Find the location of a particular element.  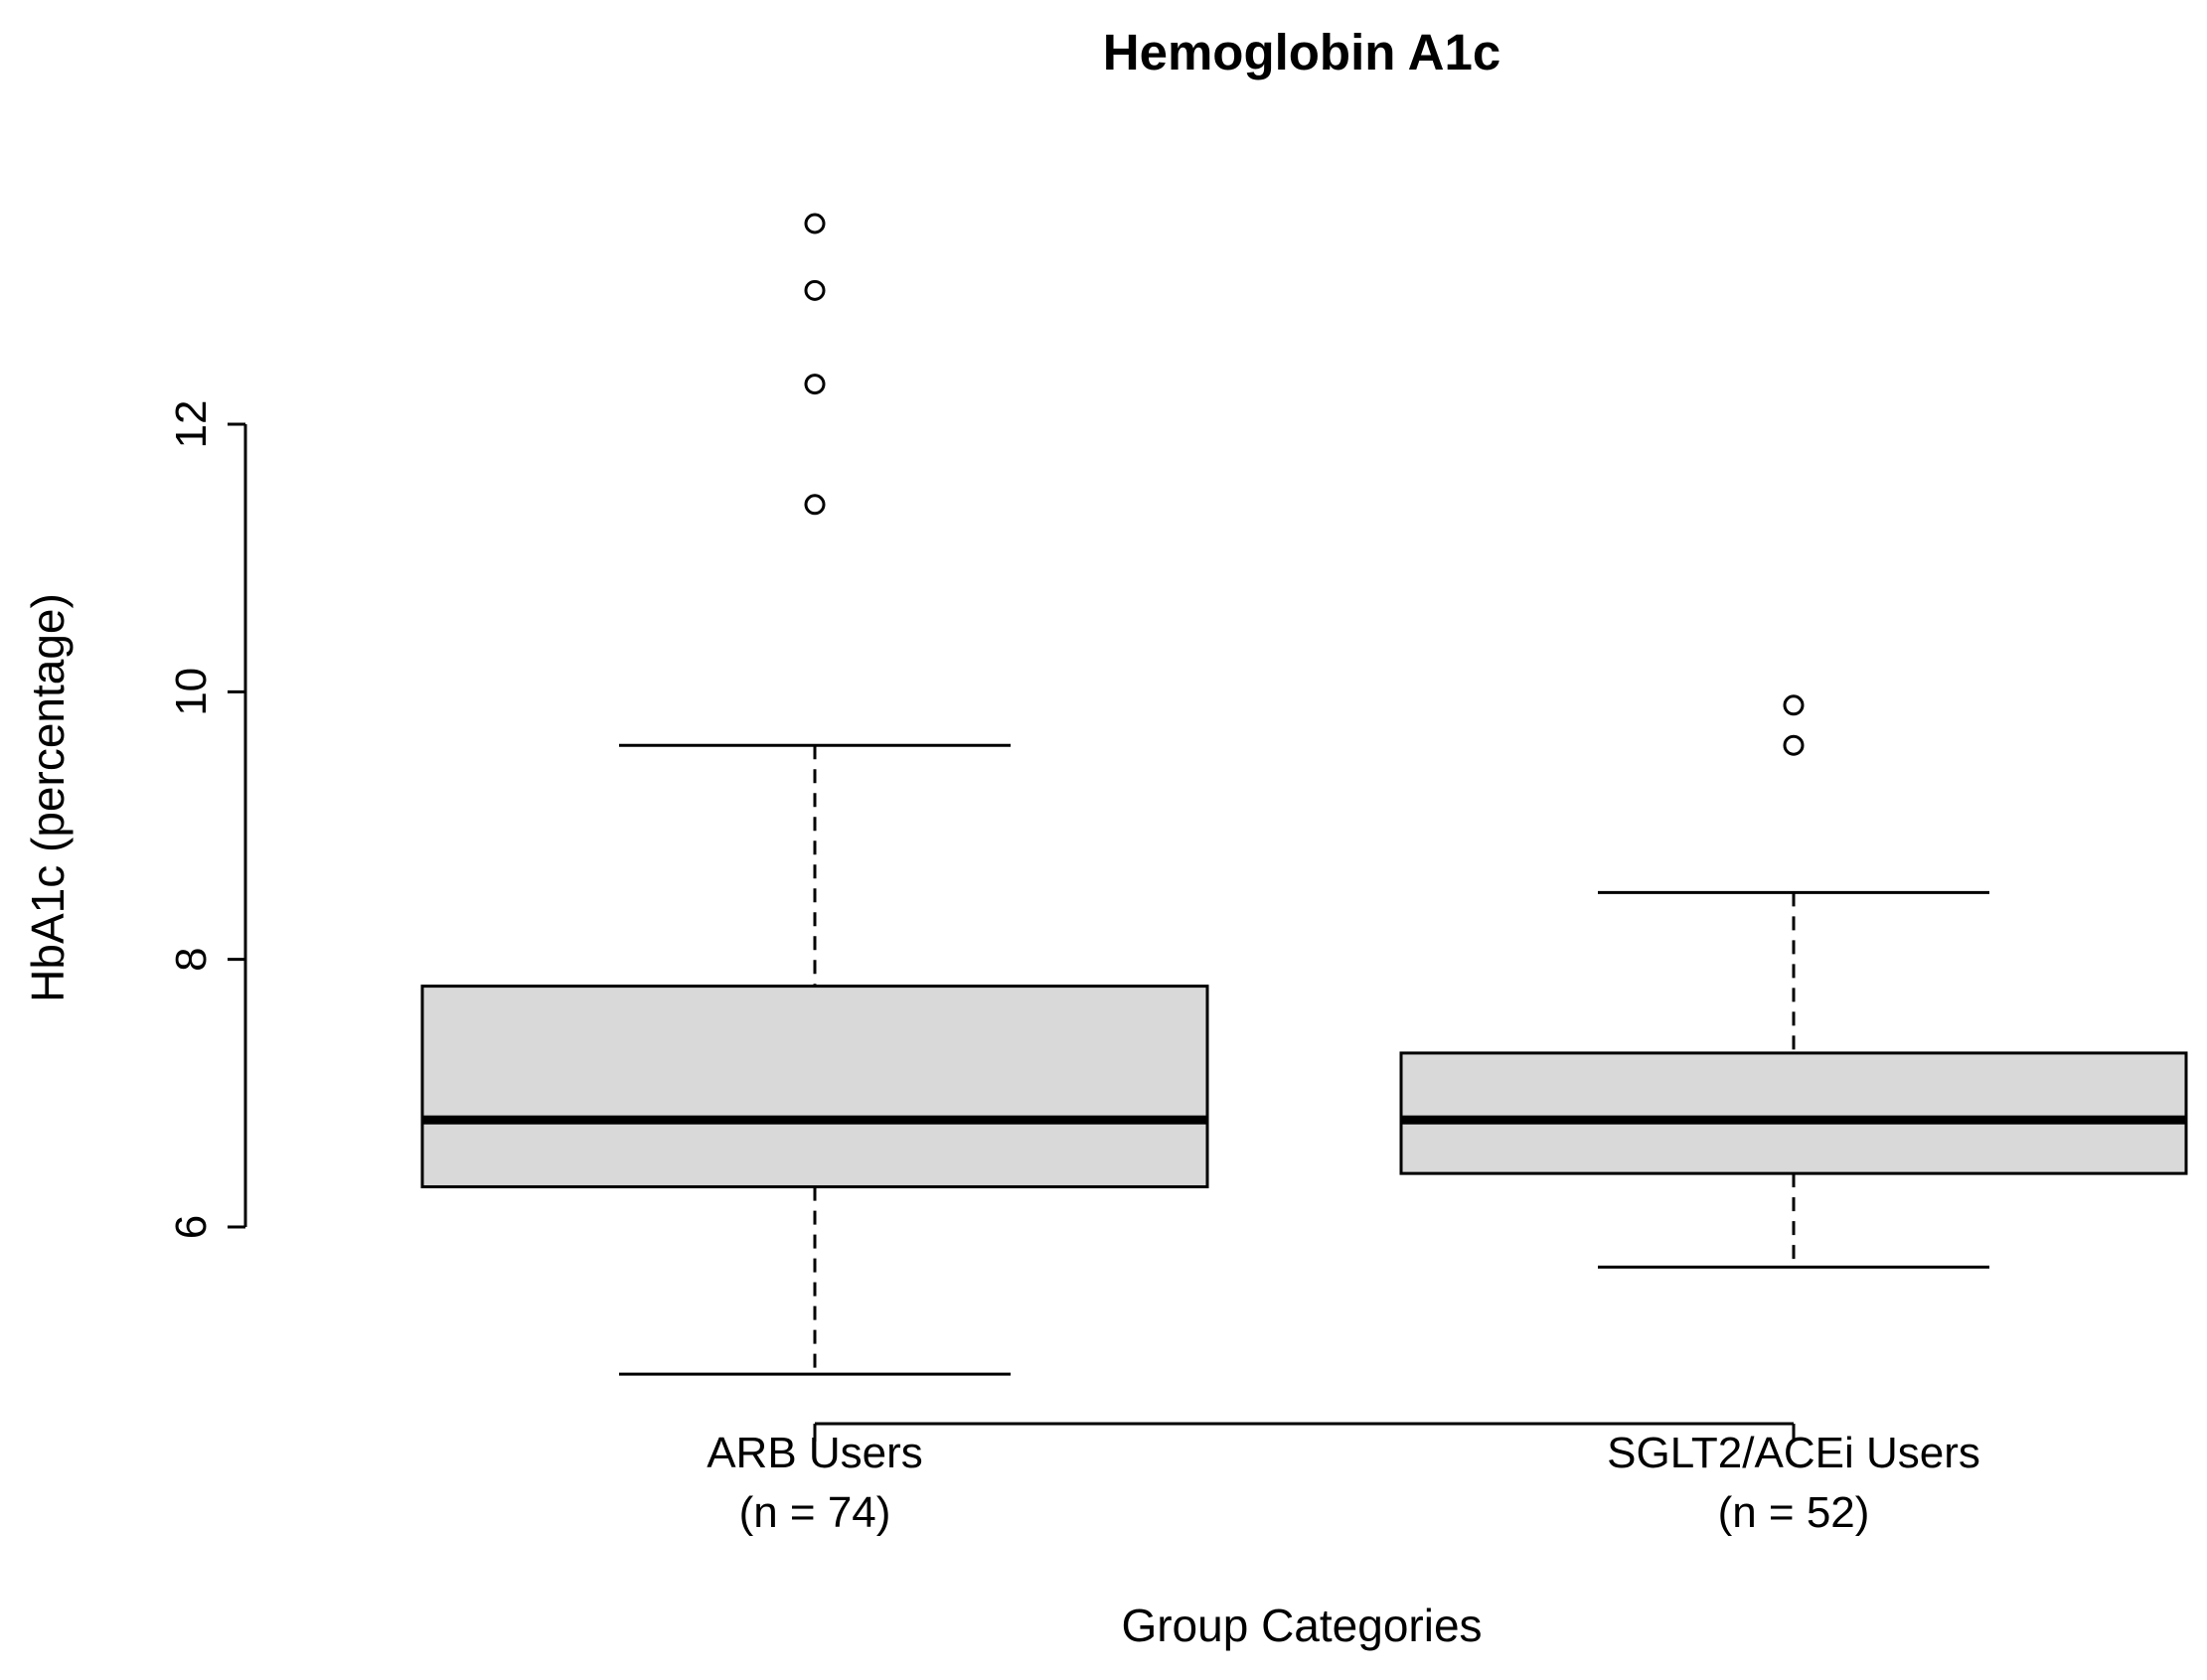

y-axis-label: HbA1c (percentage) is located at coordinates (48, 797).